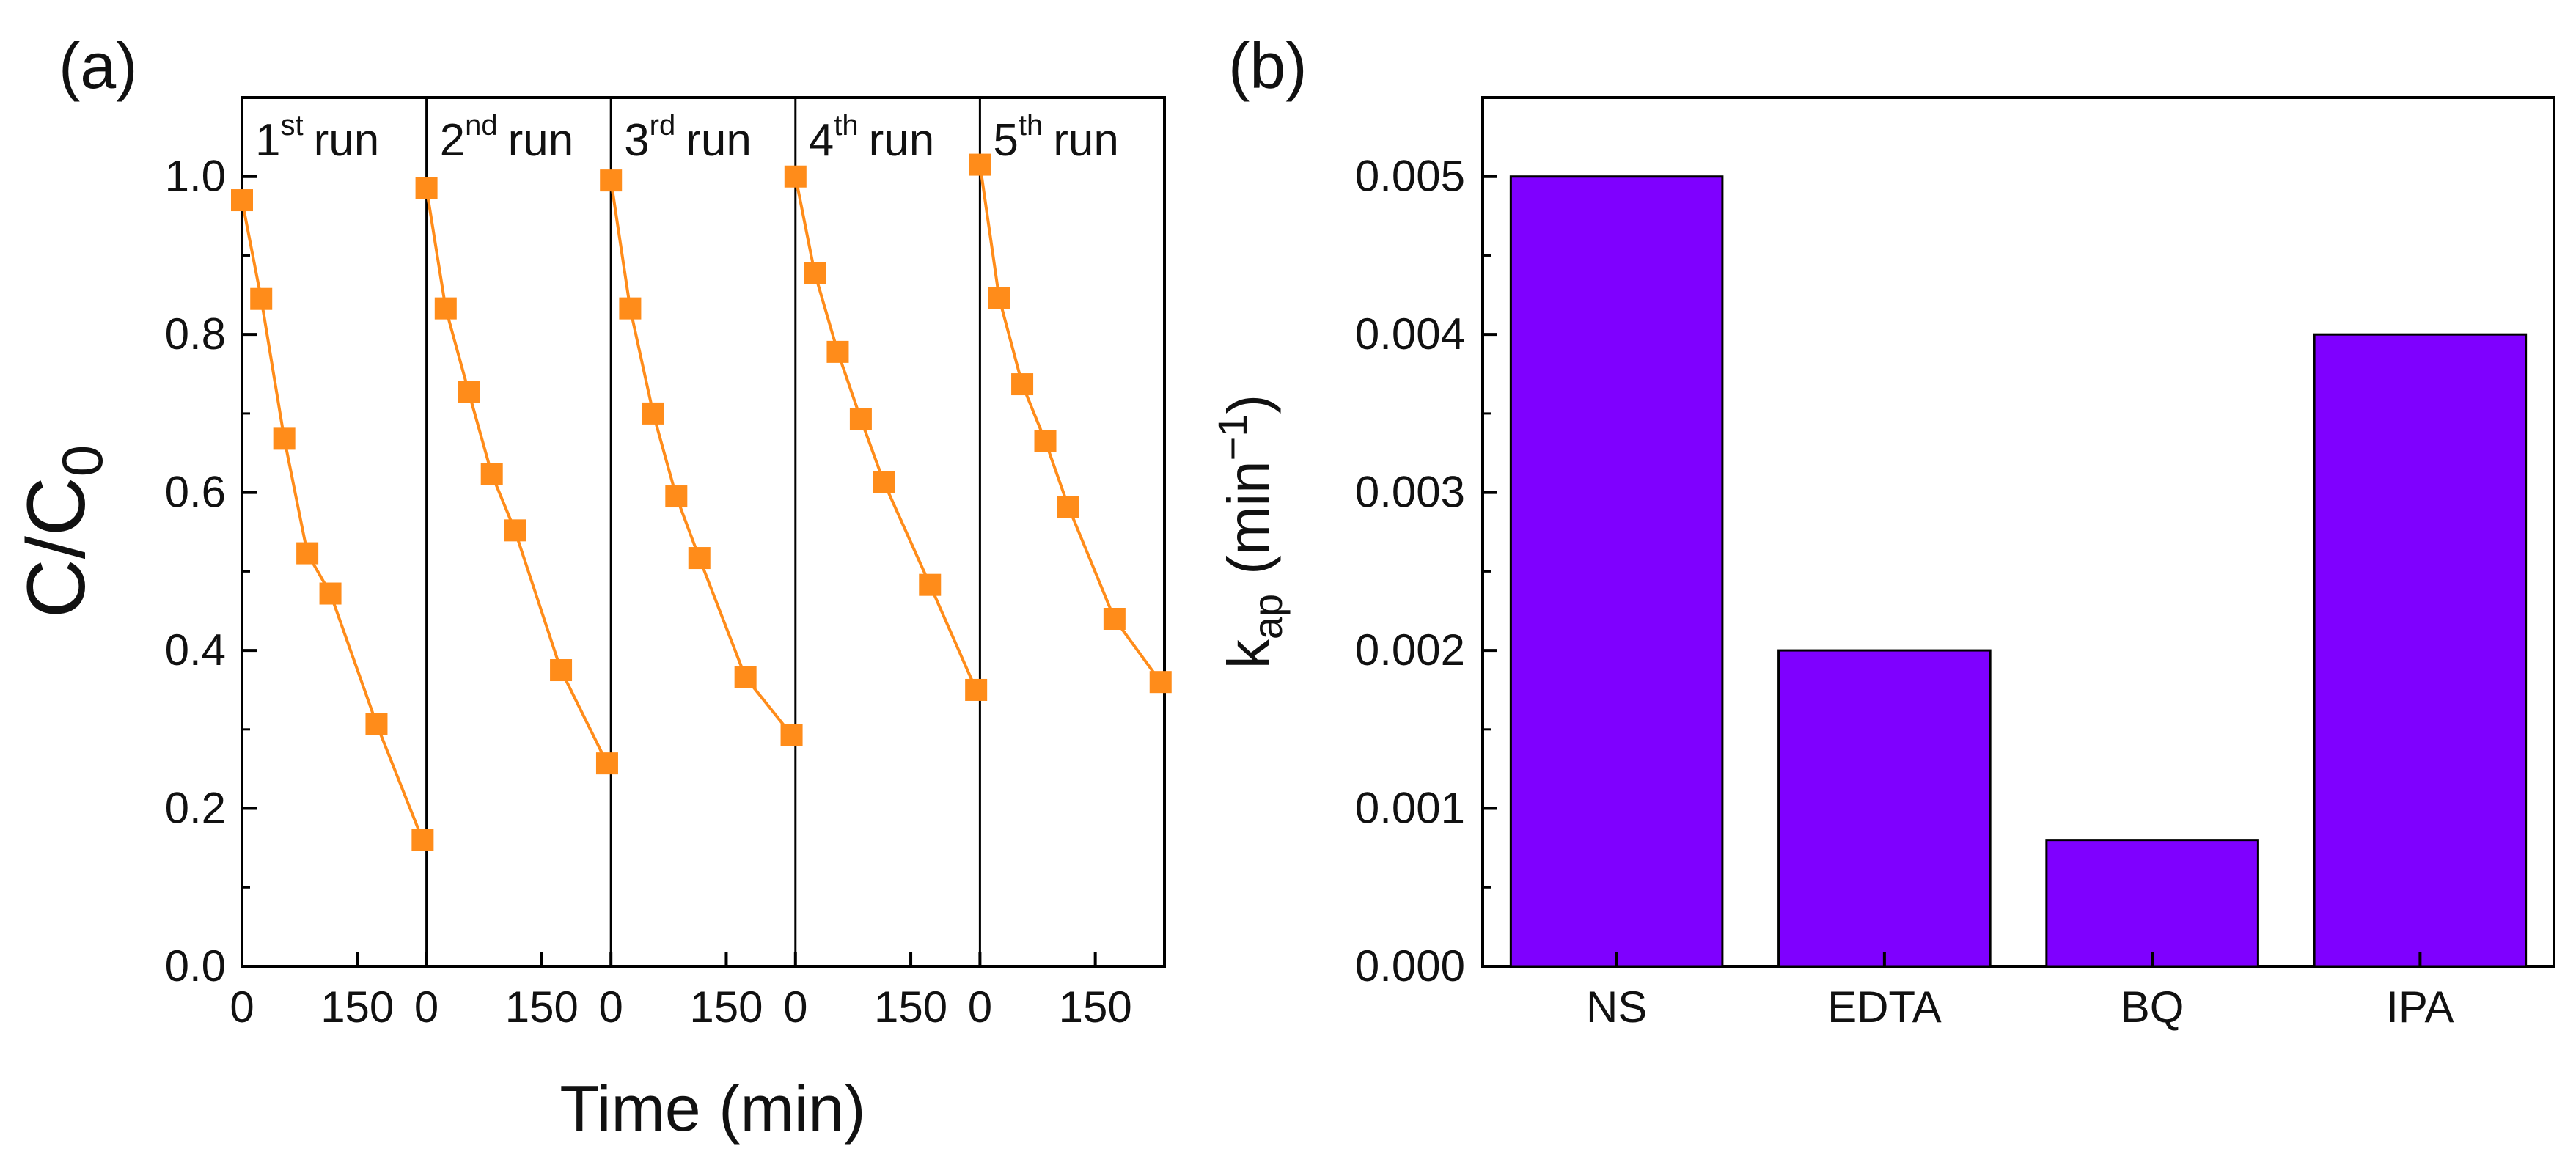 Image resolution: width=2576 pixels, height=1157 pixels. What do you see at coordinates (453, 140) in the screenshot?
I see `run-ordinal: 2` at bounding box center [453, 140].